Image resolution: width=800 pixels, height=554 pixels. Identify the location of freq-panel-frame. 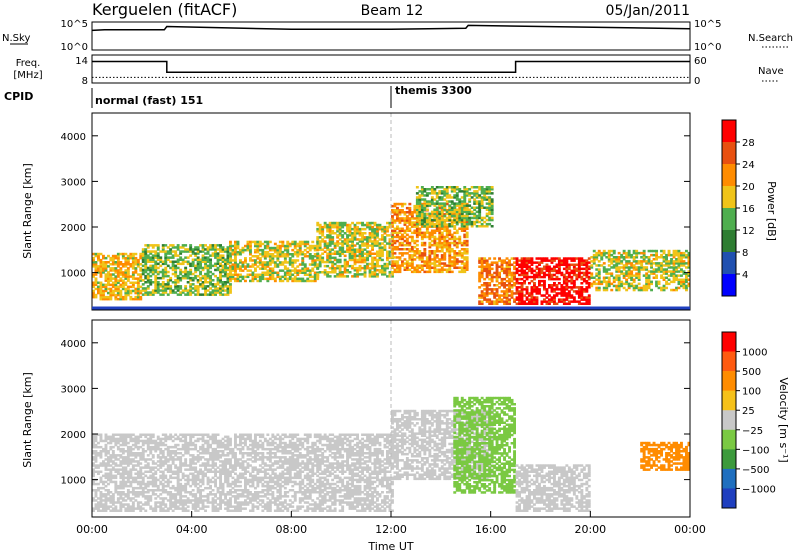
(391, 69).